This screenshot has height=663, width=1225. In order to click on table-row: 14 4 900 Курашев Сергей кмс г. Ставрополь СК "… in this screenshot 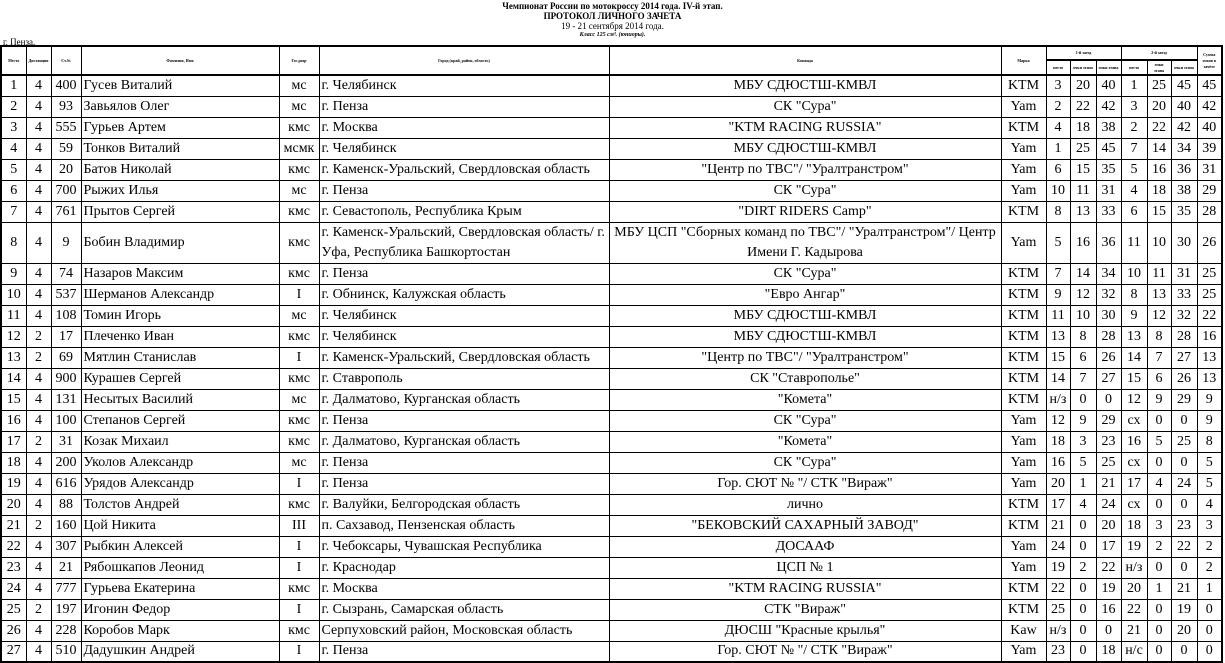, I will do `click(611, 378)`.